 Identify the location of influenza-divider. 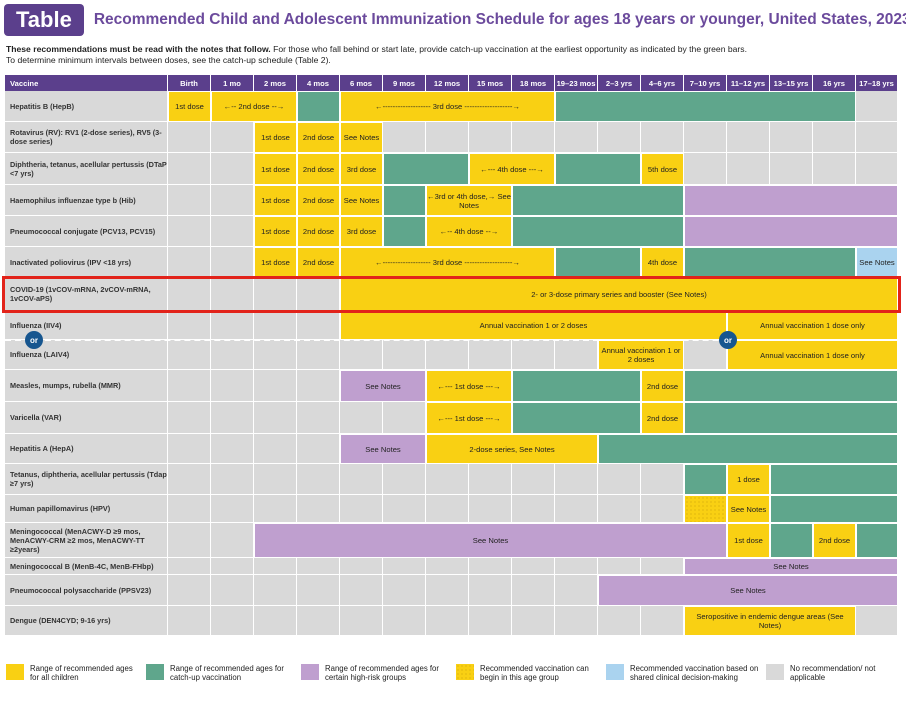
(451, 340).